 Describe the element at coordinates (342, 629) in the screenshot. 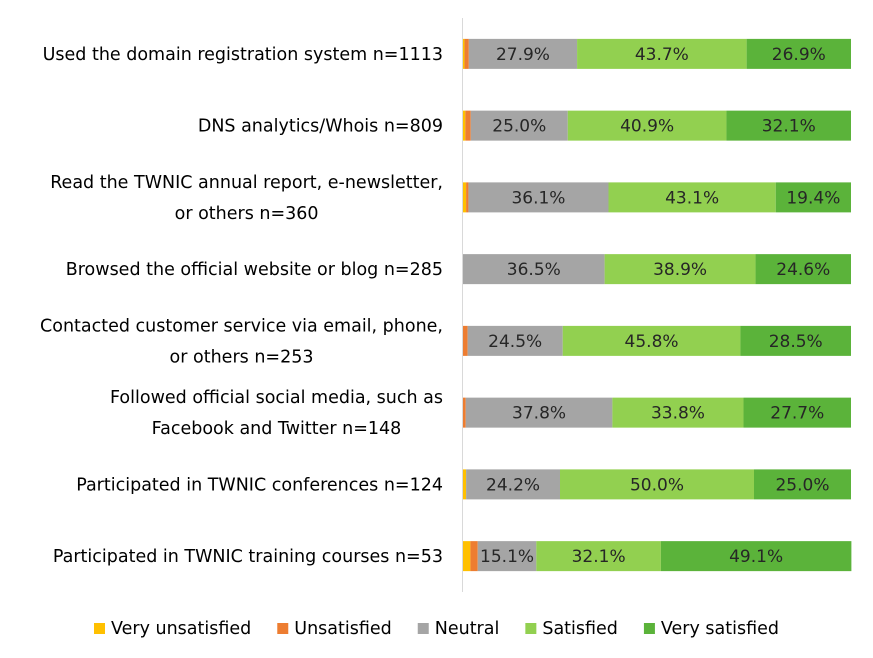

I see `legend-label-unsatisfied: Unsatisfied` at that location.